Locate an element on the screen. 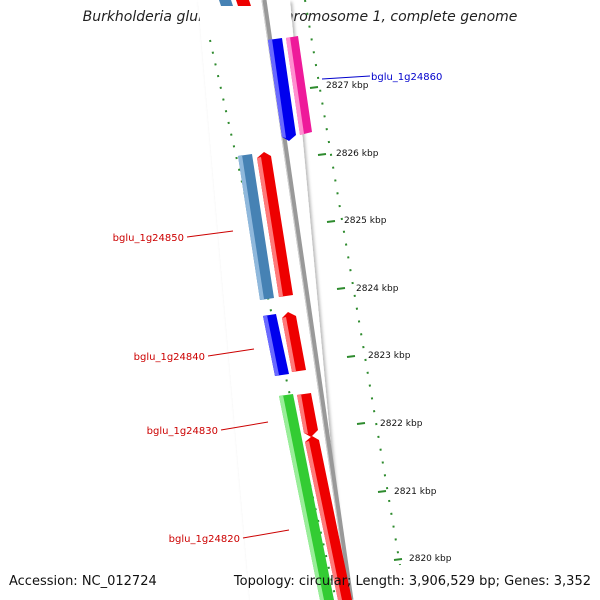  feature-bglu_1g24850-steelblue is located at coordinates (256, 227).